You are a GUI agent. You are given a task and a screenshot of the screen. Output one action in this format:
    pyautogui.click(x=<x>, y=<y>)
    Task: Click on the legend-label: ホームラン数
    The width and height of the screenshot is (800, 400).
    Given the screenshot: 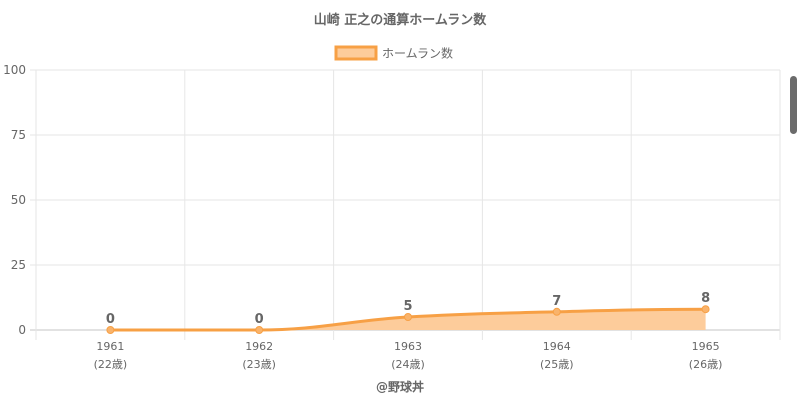 What is the action you would take?
    pyautogui.click(x=417, y=53)
    